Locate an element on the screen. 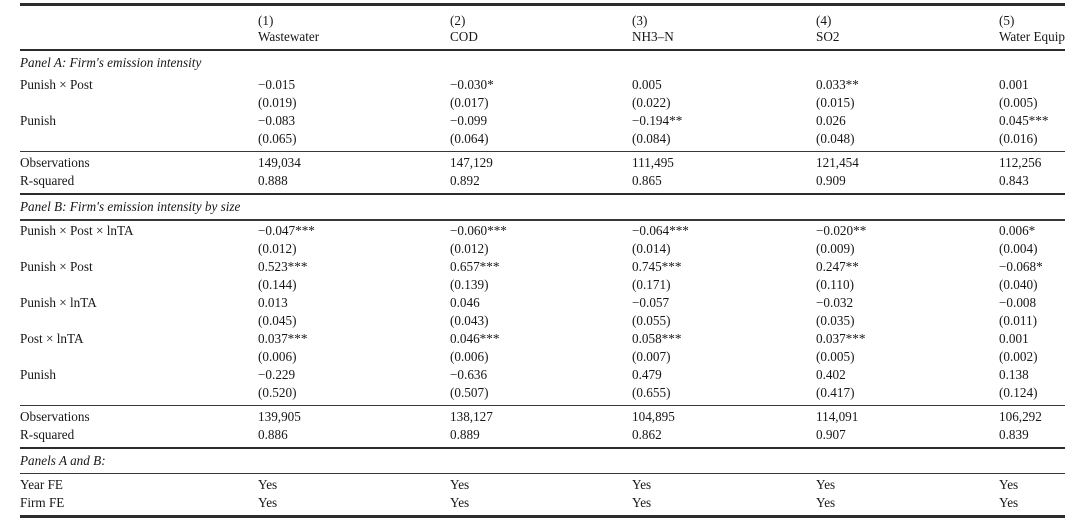 This screenshot has width=1080, height=530. column-number: (2) is located at coordinates (458, 20).